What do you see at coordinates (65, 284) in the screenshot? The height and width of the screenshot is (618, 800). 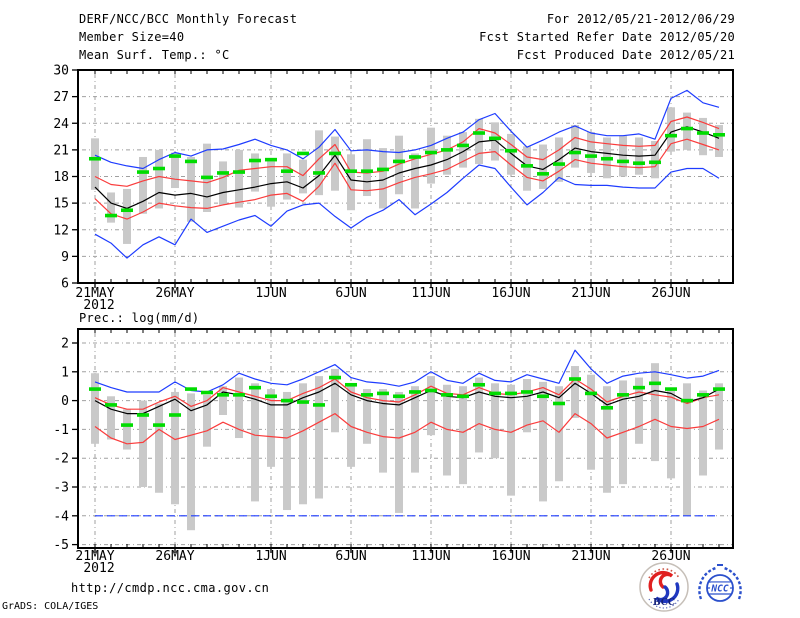 I see `svg-text: 6` at bounding box center [65, 284].